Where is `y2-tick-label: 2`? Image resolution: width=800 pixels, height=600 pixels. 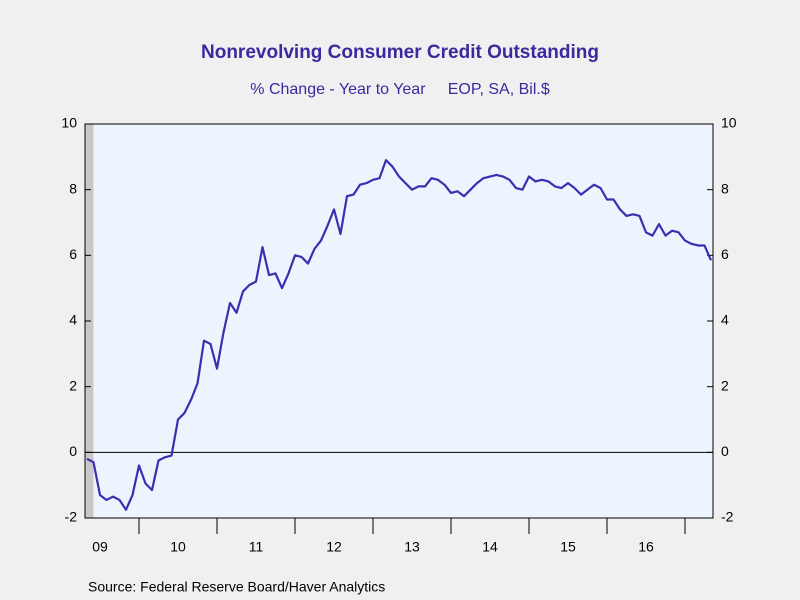
y2-tick-label: 2 is located at coordinates (725, 385).